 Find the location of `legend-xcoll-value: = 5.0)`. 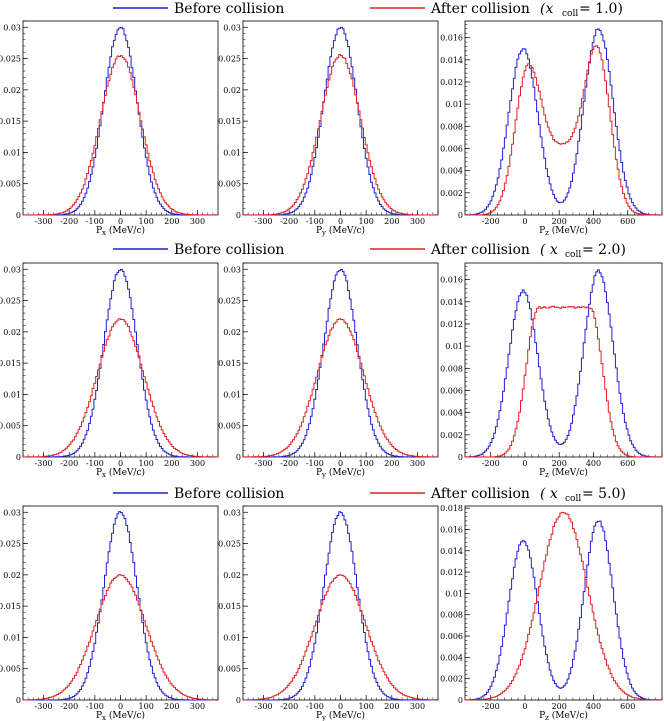

legend-xcoll-value: = 5.0) is located at coordinates (604, 494).